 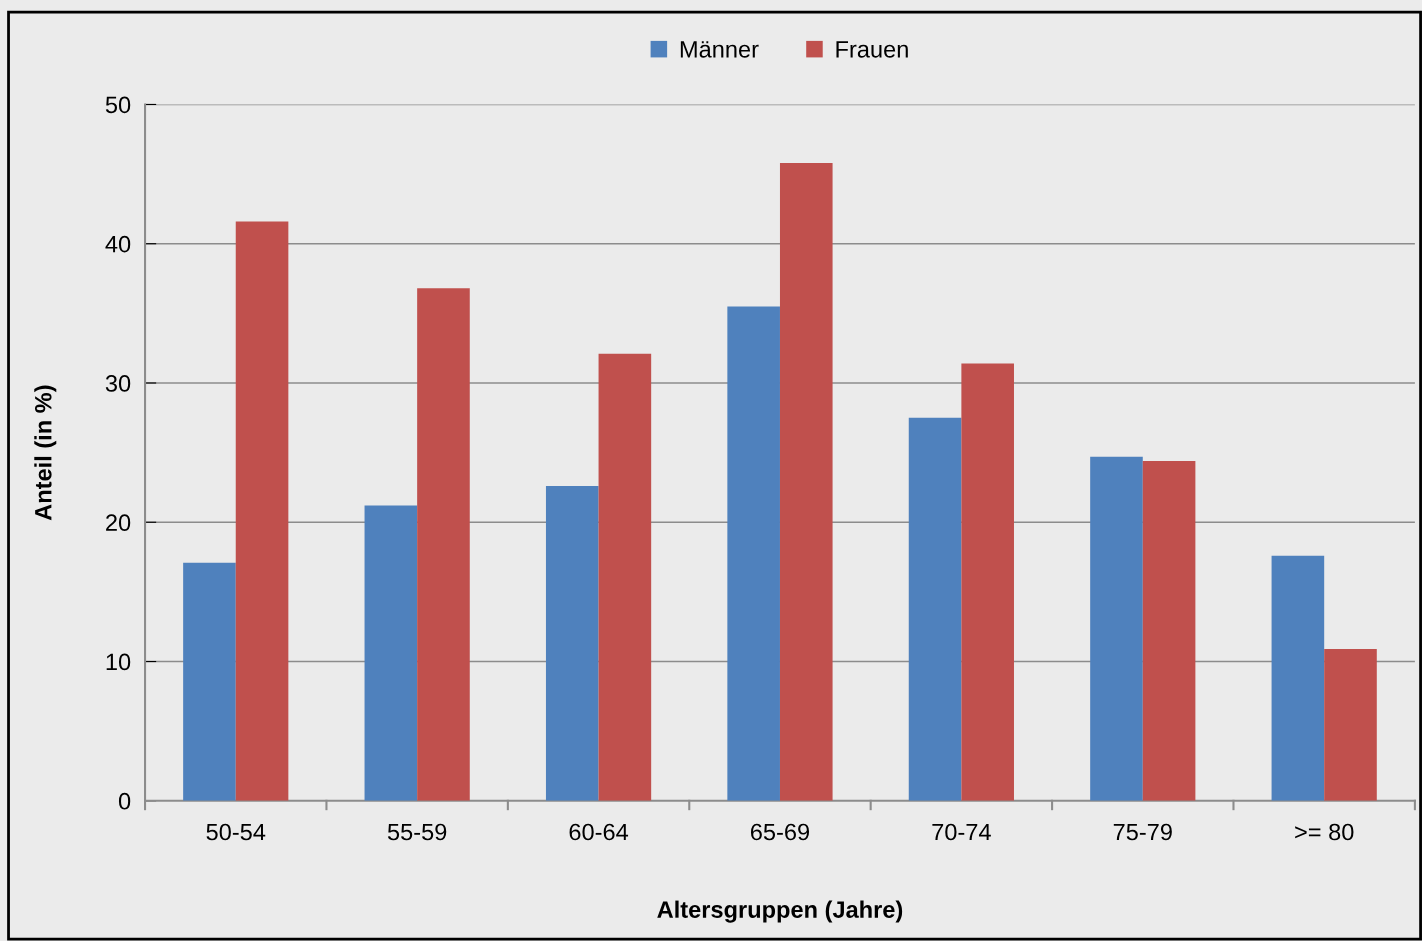 What do you see at coordinates (118, 662) in the screenshot?
I see `y-tick-label: 10` at bounding box center [118, 662].